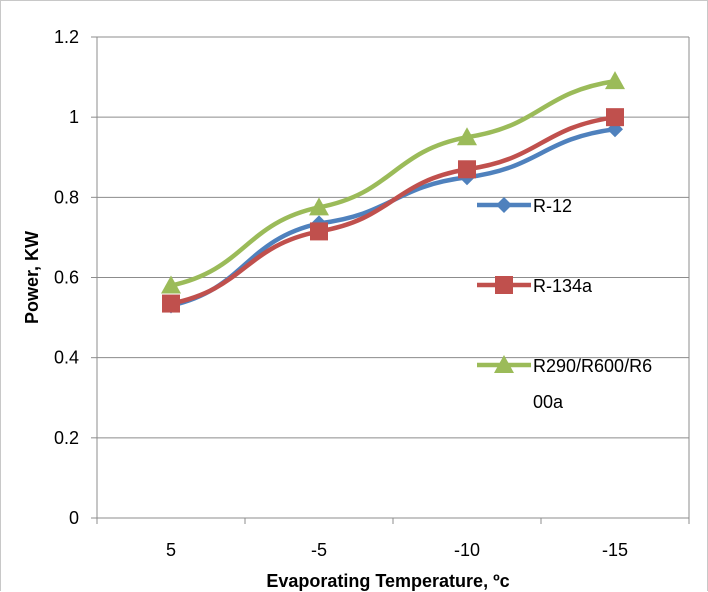 The height and width of the screenshot is (592, 708). I want to click on y-tick-label: 1, so click(74, 117).